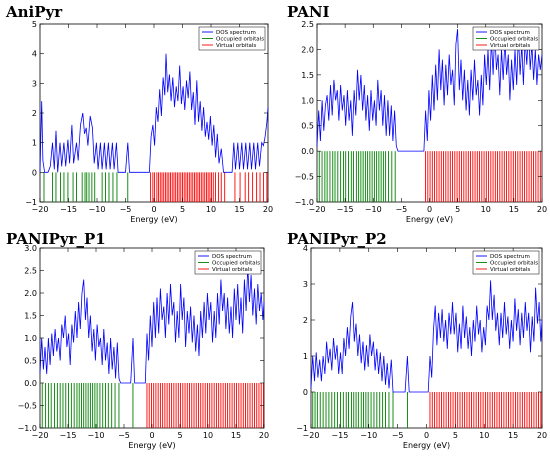  Describe the element at coordinates (27, 428) in the screenshot. I see `y-tick-label: −1.0` at that location.